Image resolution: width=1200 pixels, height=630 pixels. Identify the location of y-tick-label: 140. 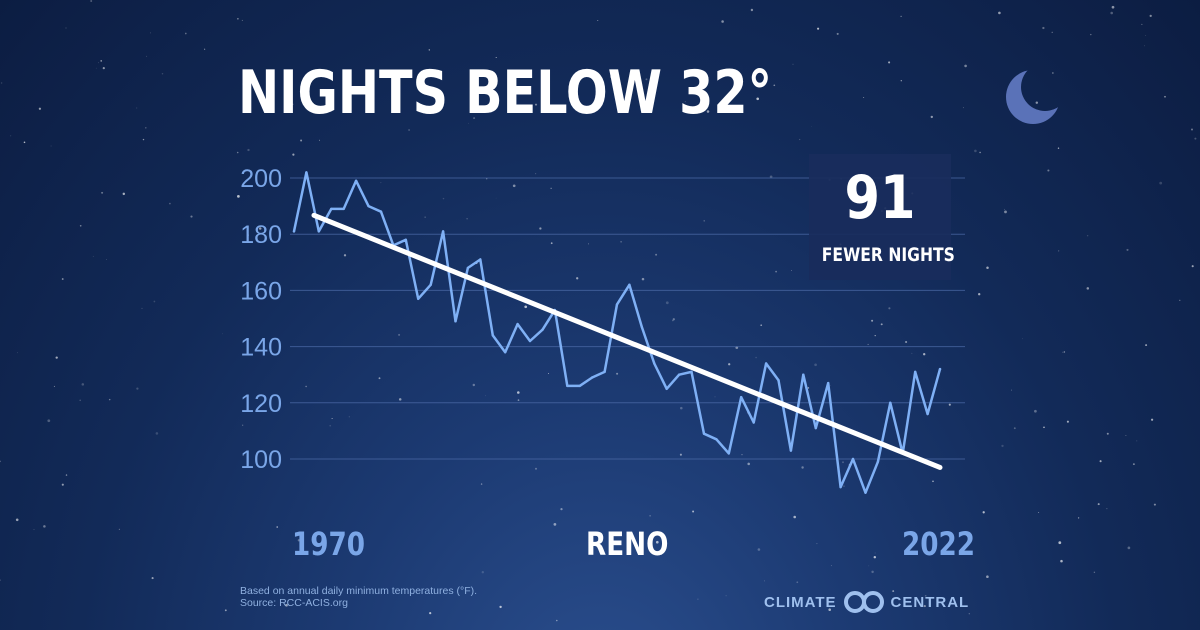
(261, 348).